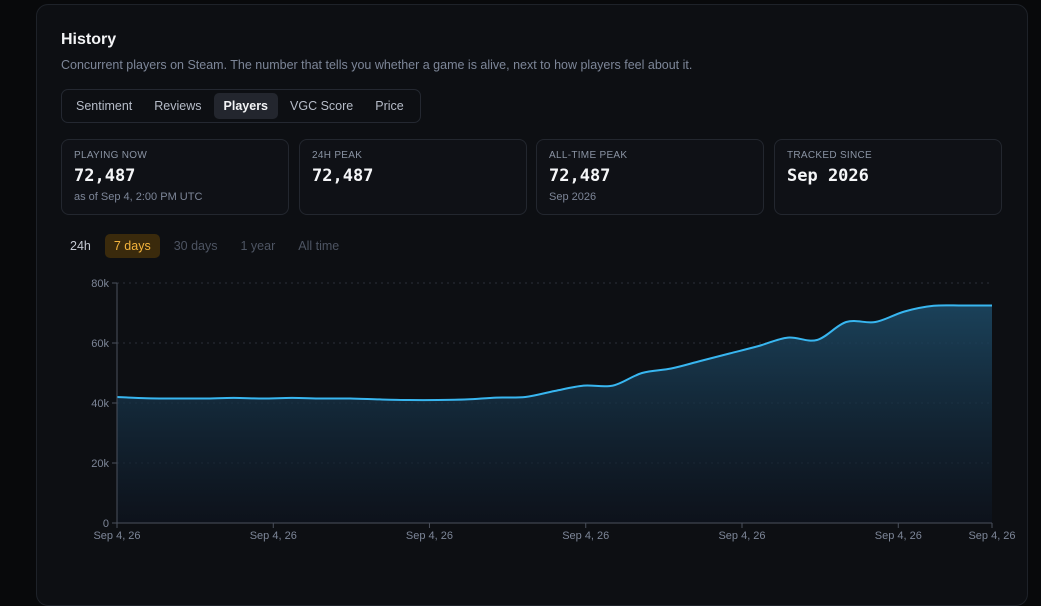 This screenshot has width=1041, height=606. I want to click on tab-sentiment: Sentiment, so click(104, 106).